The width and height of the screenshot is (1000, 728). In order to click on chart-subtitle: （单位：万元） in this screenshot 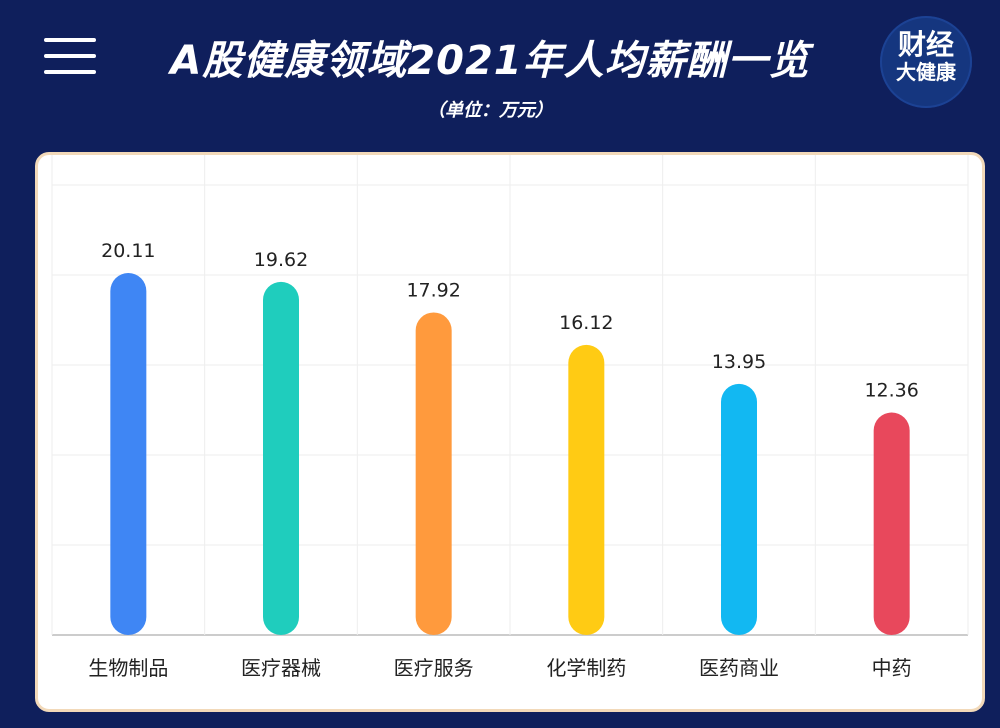, I will do `click(490, 110)`.